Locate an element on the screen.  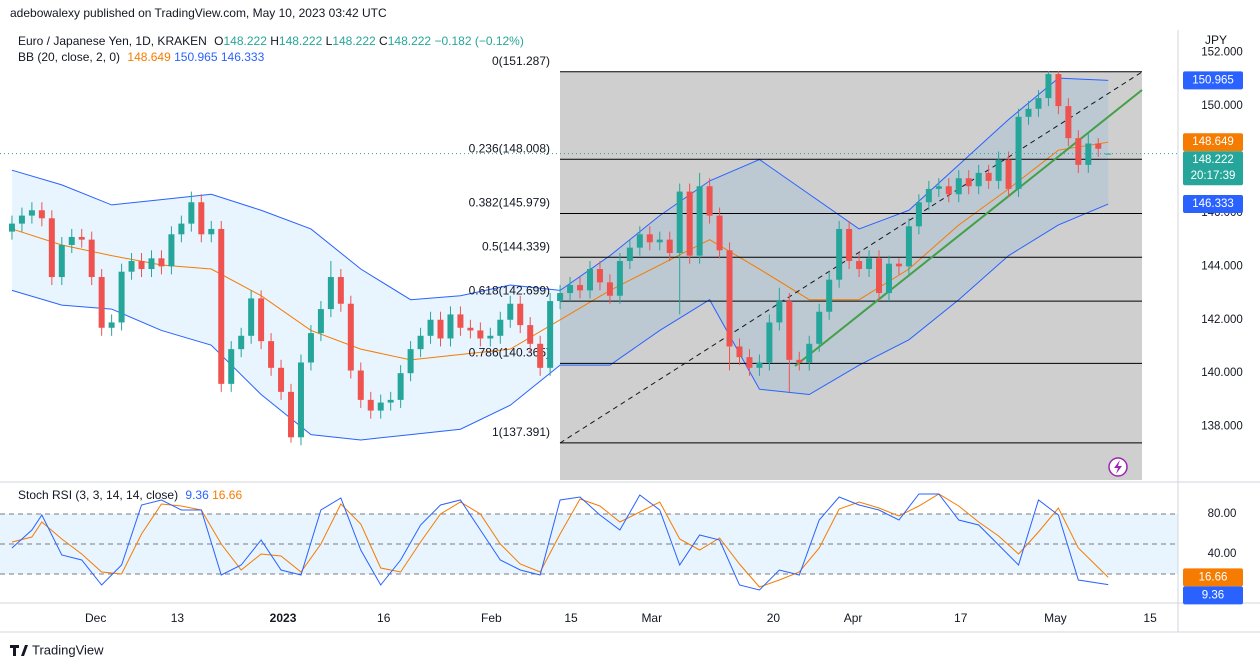
bb-upper-value: 150.965 is located at coordinates (196, 57).